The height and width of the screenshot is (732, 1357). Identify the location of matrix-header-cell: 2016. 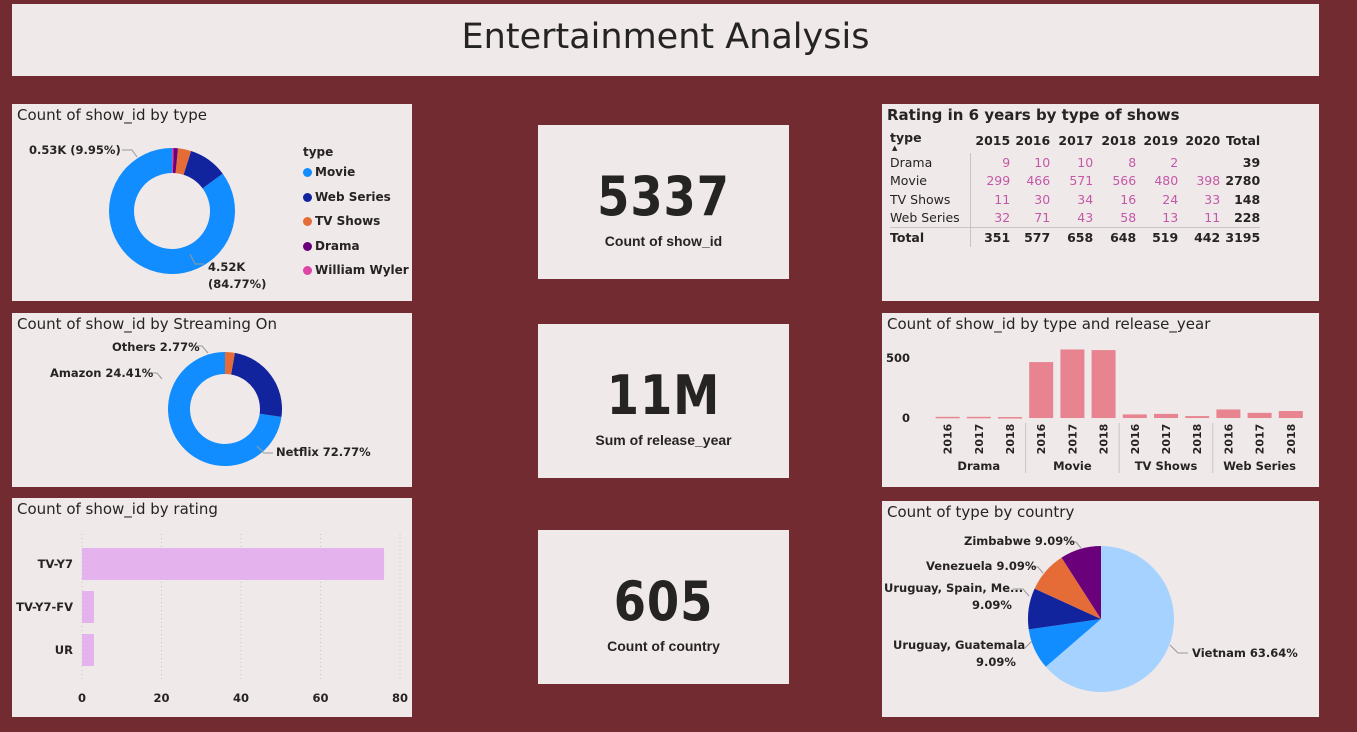
(1030, 141).